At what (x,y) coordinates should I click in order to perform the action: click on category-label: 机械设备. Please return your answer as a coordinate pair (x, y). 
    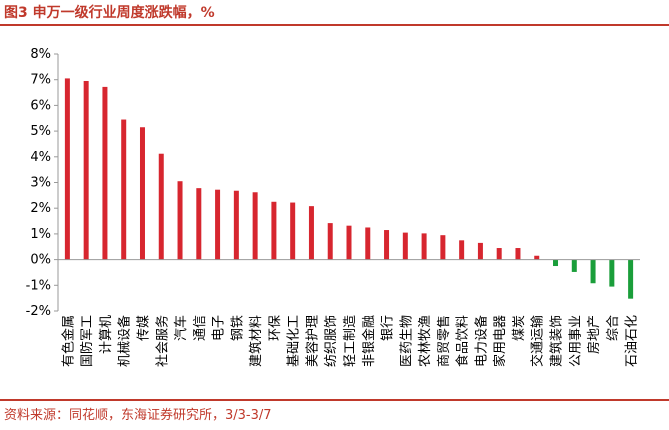
    Looking at the image, I should click on (125, 341).